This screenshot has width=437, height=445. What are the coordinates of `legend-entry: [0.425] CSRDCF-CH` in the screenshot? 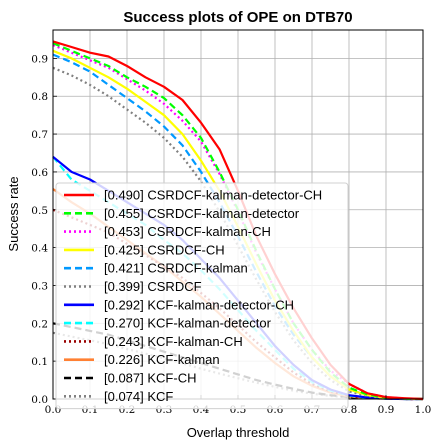 It's located at (164, 249).